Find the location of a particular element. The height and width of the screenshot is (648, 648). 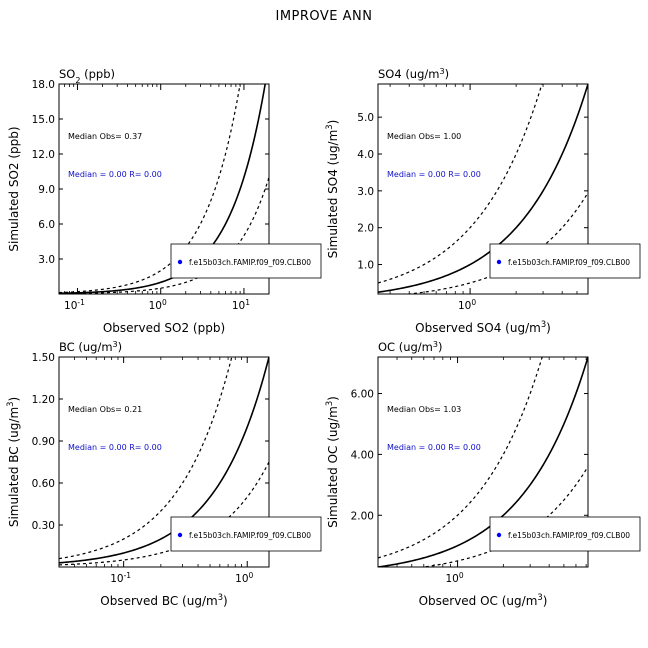

median-obs-text: Median Obs= 0.37 is located at coordinates (105, 136).